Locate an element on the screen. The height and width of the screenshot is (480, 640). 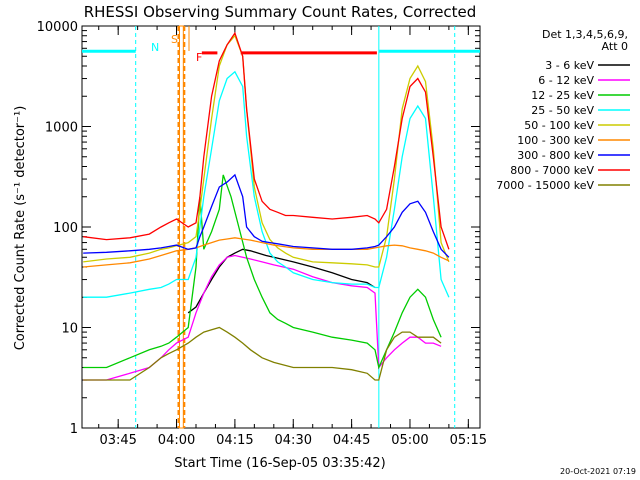
y-tick-label: 1000 is located at coordinates (61, 128).